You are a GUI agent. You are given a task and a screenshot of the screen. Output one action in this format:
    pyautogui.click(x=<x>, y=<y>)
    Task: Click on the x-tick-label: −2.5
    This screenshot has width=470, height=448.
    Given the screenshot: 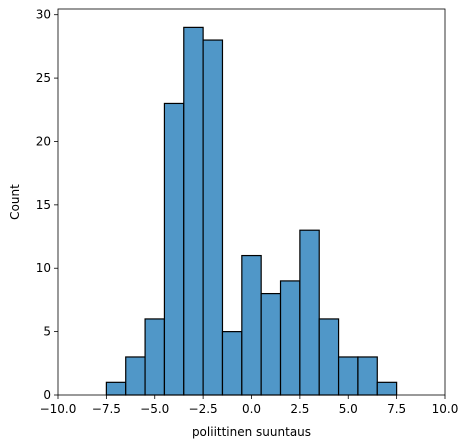 What is the action you would take?
    pyautogui.click(x=203, y=409)
    